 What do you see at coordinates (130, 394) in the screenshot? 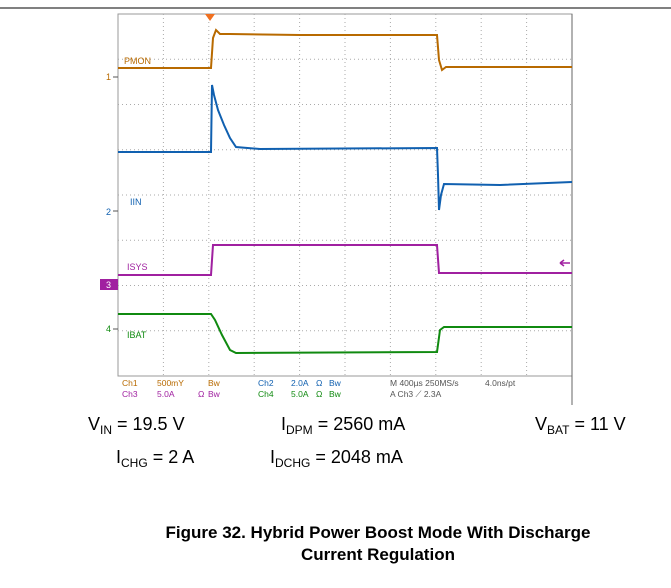
I see `setting: Ch3` at bounding box center [130, 394].